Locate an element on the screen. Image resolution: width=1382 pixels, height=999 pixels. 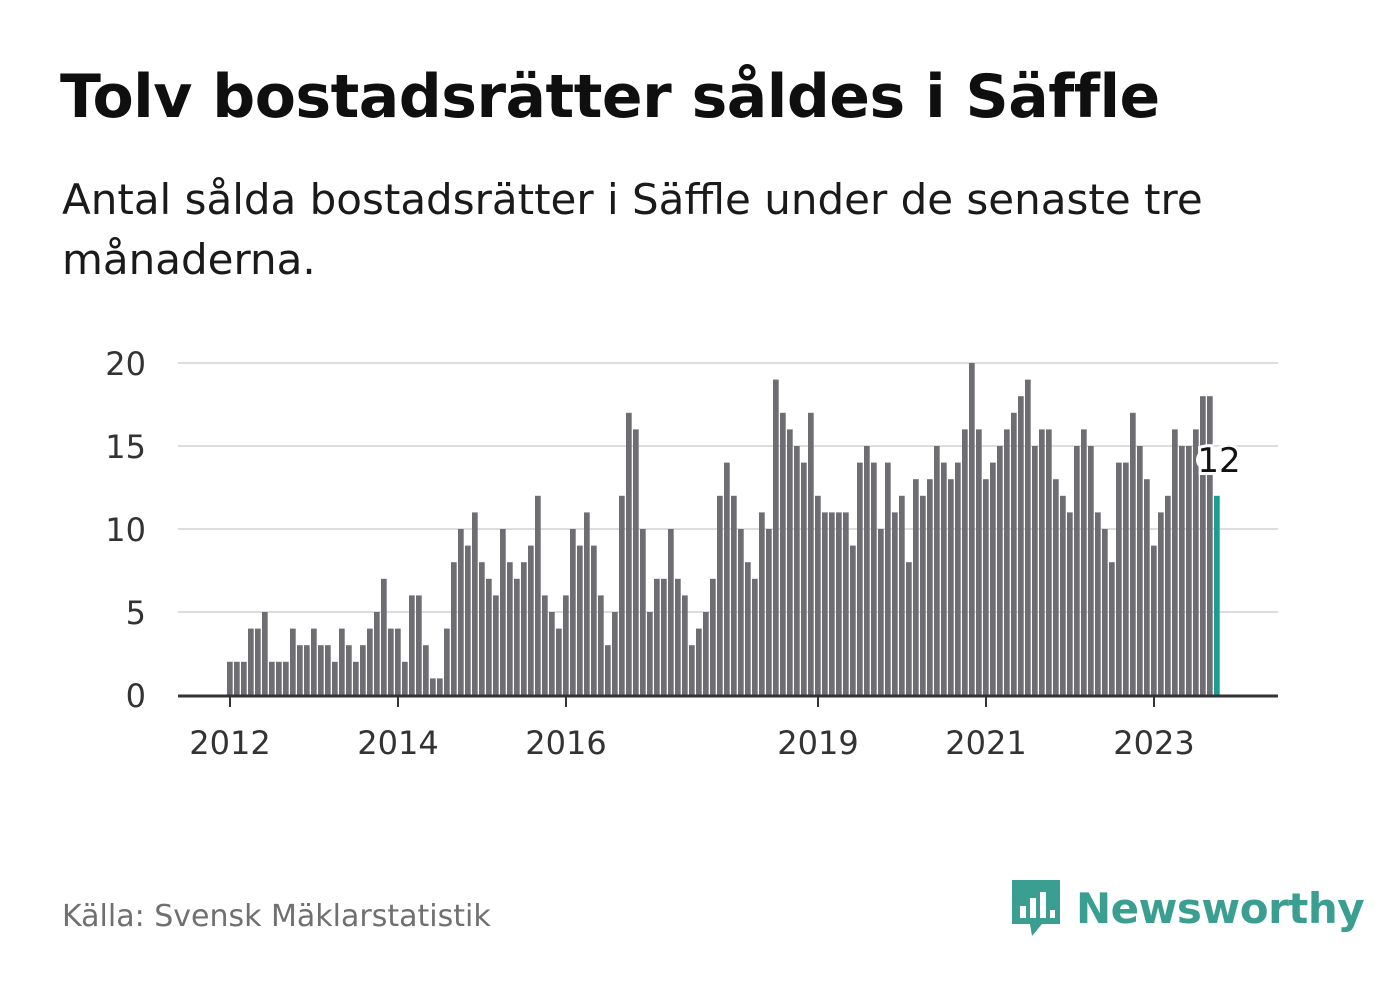
chart-title: Tolv bostadsrätter såldes i Säffle is located at coordinates (610, 97).